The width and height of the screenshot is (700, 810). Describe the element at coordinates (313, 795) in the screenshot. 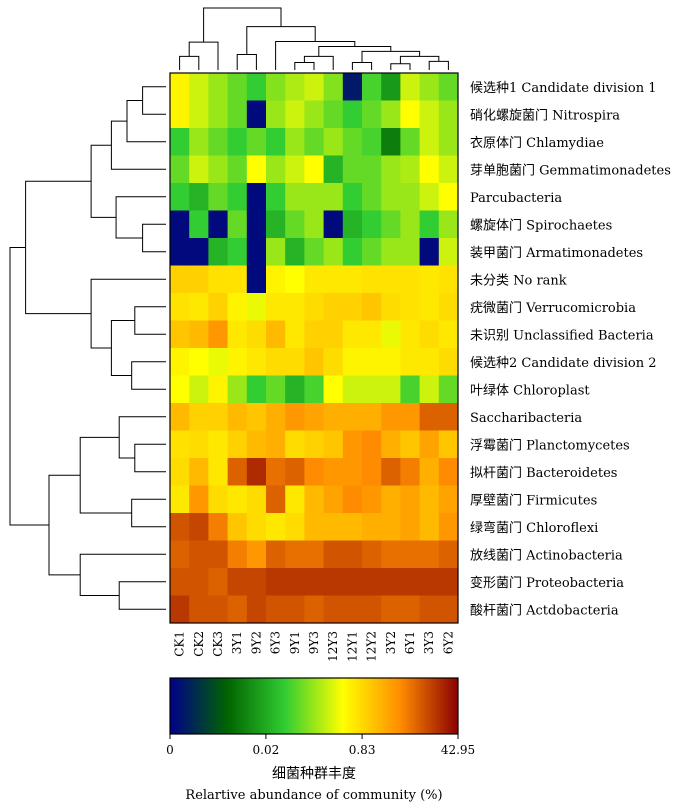

I see `colorbar-title-en: Relartive abundance of community (%)` at that location.